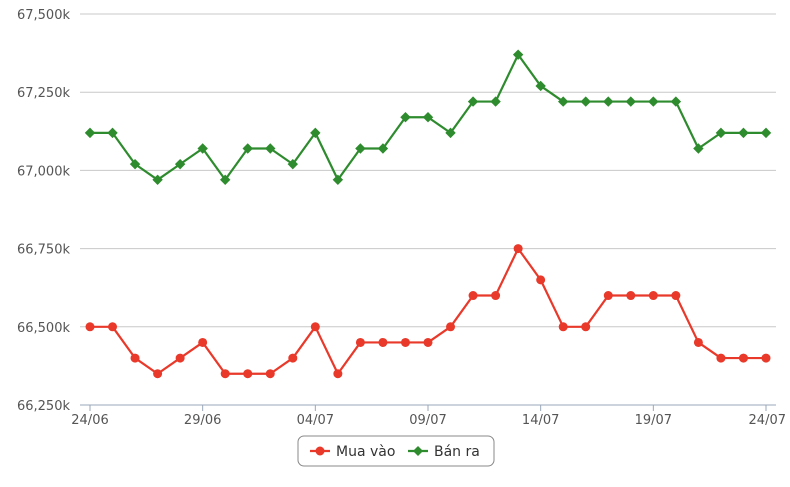  What do you see at coordinates (540, 420) in the screenshot?
I see `x-tick-label: 14/07` at bounding box center [540, 420].